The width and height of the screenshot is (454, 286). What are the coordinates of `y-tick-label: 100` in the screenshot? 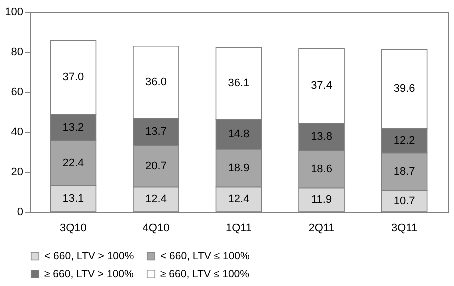 It's located at (14, 12).